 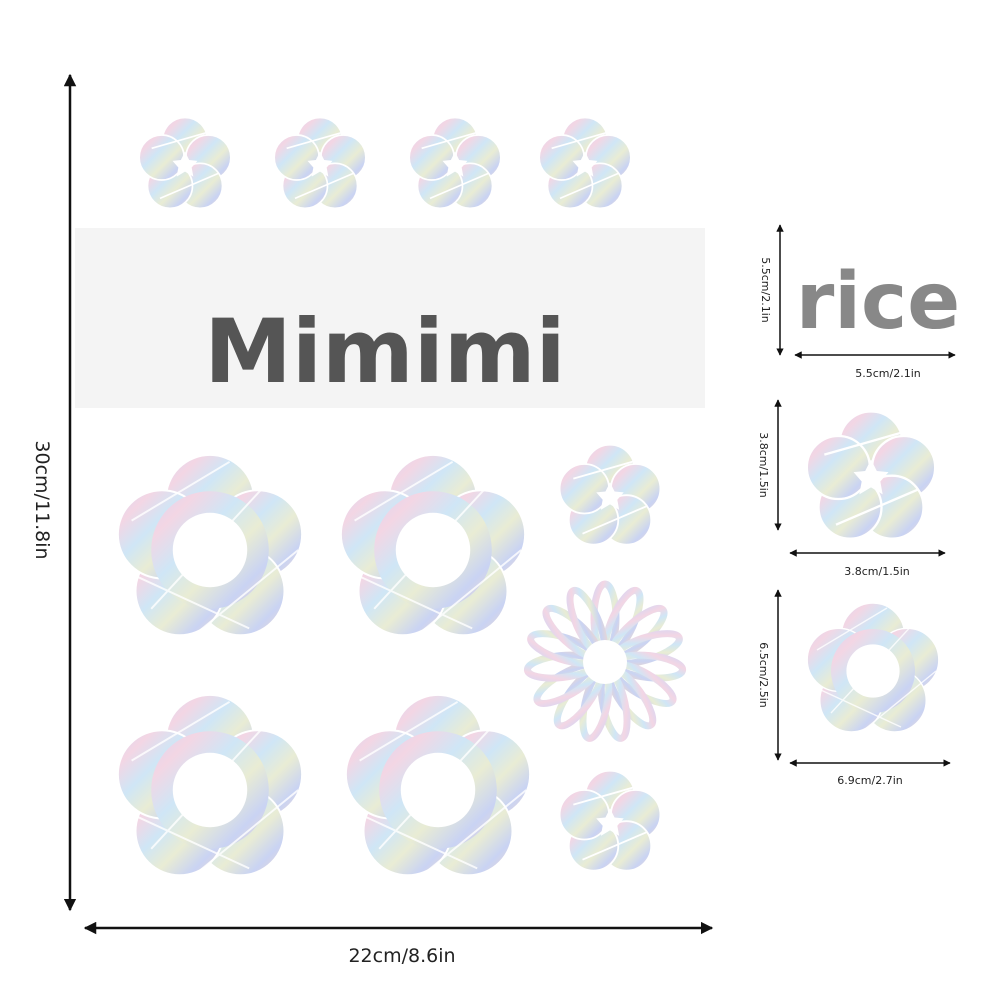 What do you see at coordinates (877, 571) in the screenshot?
I see `sample-width-label: 3.8cm/1.5in` at bounding box center [877, 571].